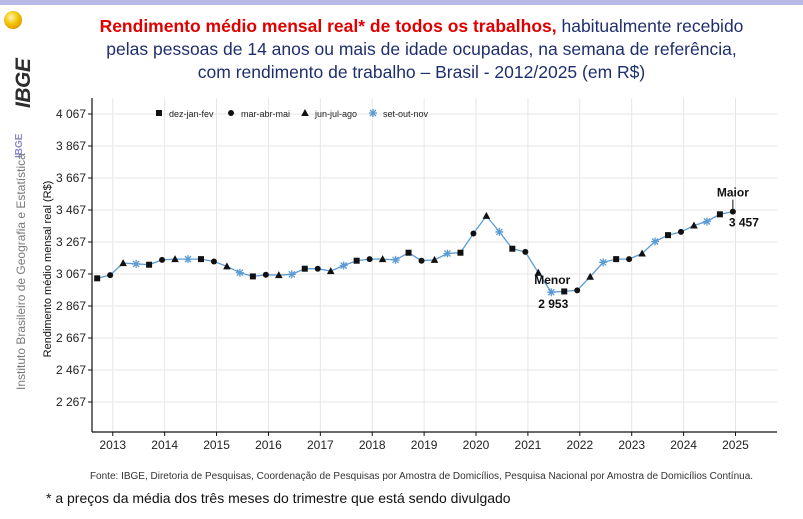 This screenshot has height=519, width=803. What do you see at coordinates (268, 445) in the screenshot?
I see `x-tick-label: 2016` at bounding box center [268, 445].